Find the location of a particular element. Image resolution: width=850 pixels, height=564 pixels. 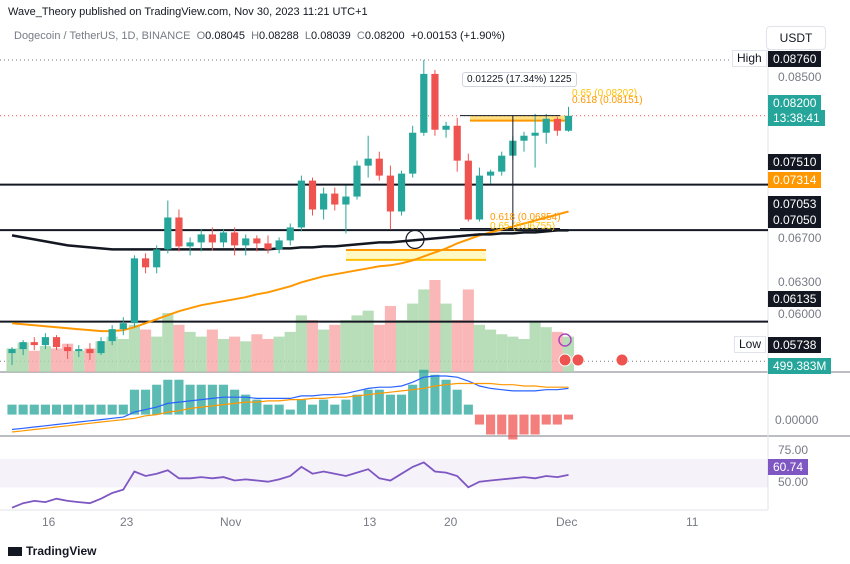

event-marker-icon is located at coordinates (565, 340).